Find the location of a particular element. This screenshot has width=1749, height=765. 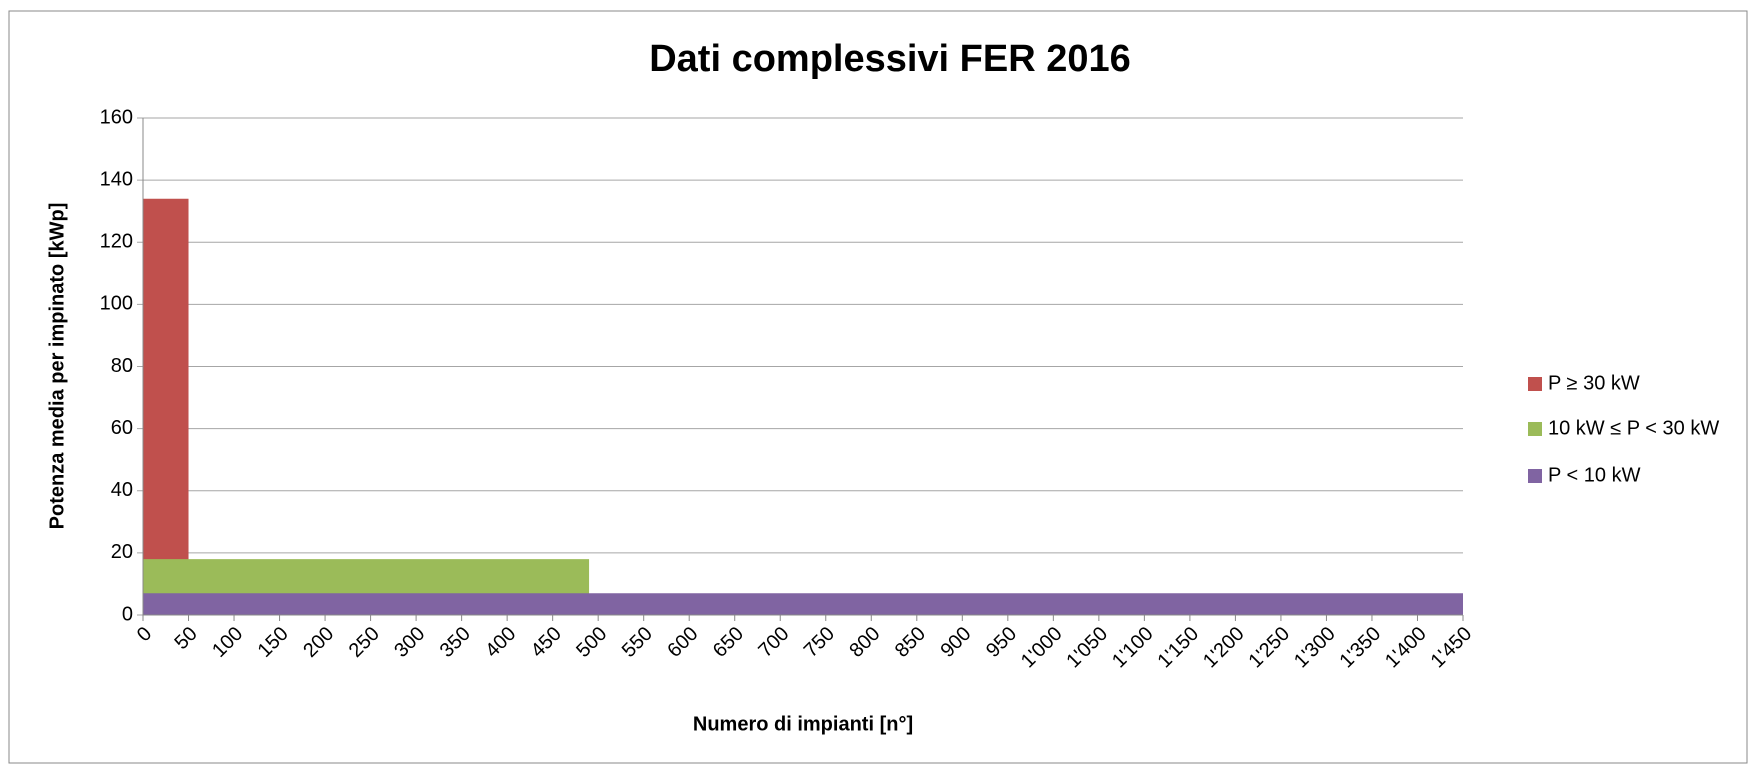

y-tick-label: 20 is located at coordinates (122, 552).